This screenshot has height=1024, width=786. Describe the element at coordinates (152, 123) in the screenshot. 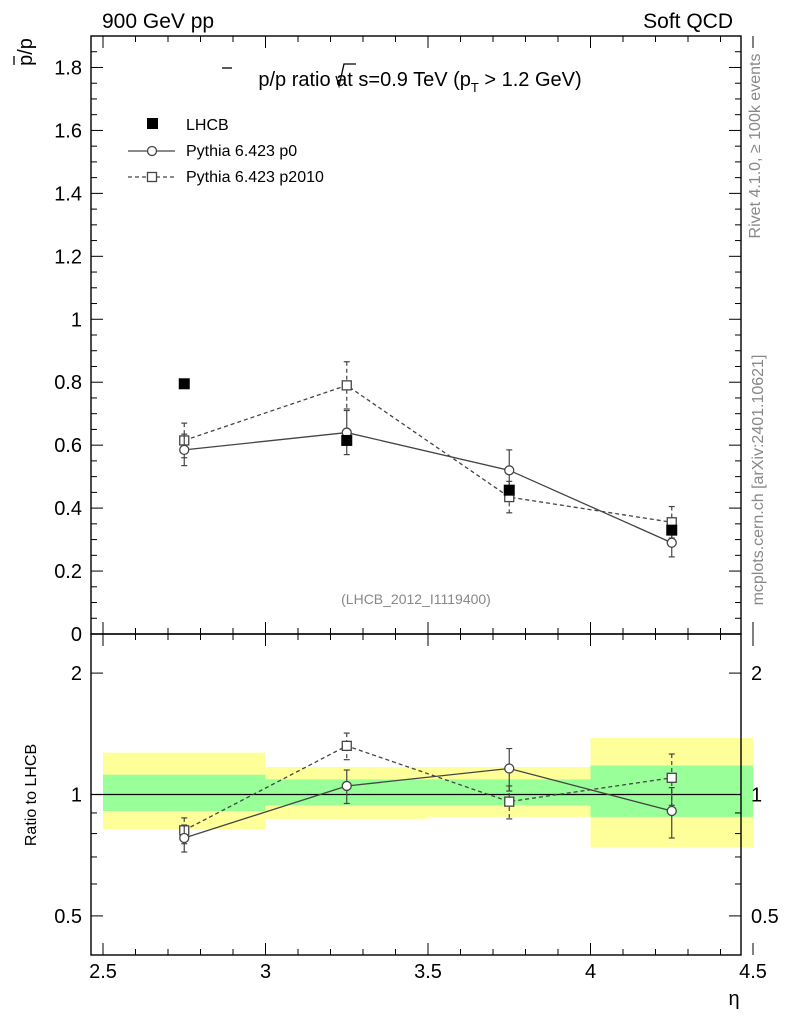

I see `legend-lhcb-marker` at that location.